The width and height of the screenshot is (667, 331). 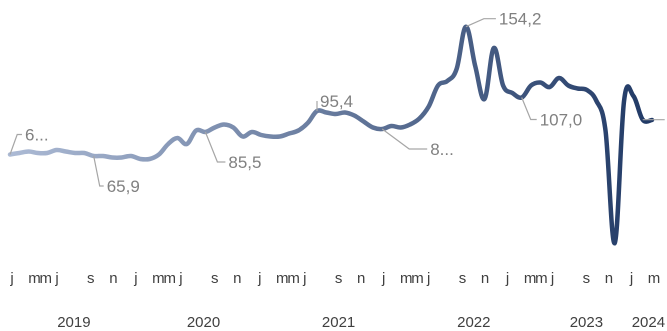 What do you see at coordinates (244, 162) in the screenshot?
I see `data-label: 85,5` at bounding box center [244, 162].